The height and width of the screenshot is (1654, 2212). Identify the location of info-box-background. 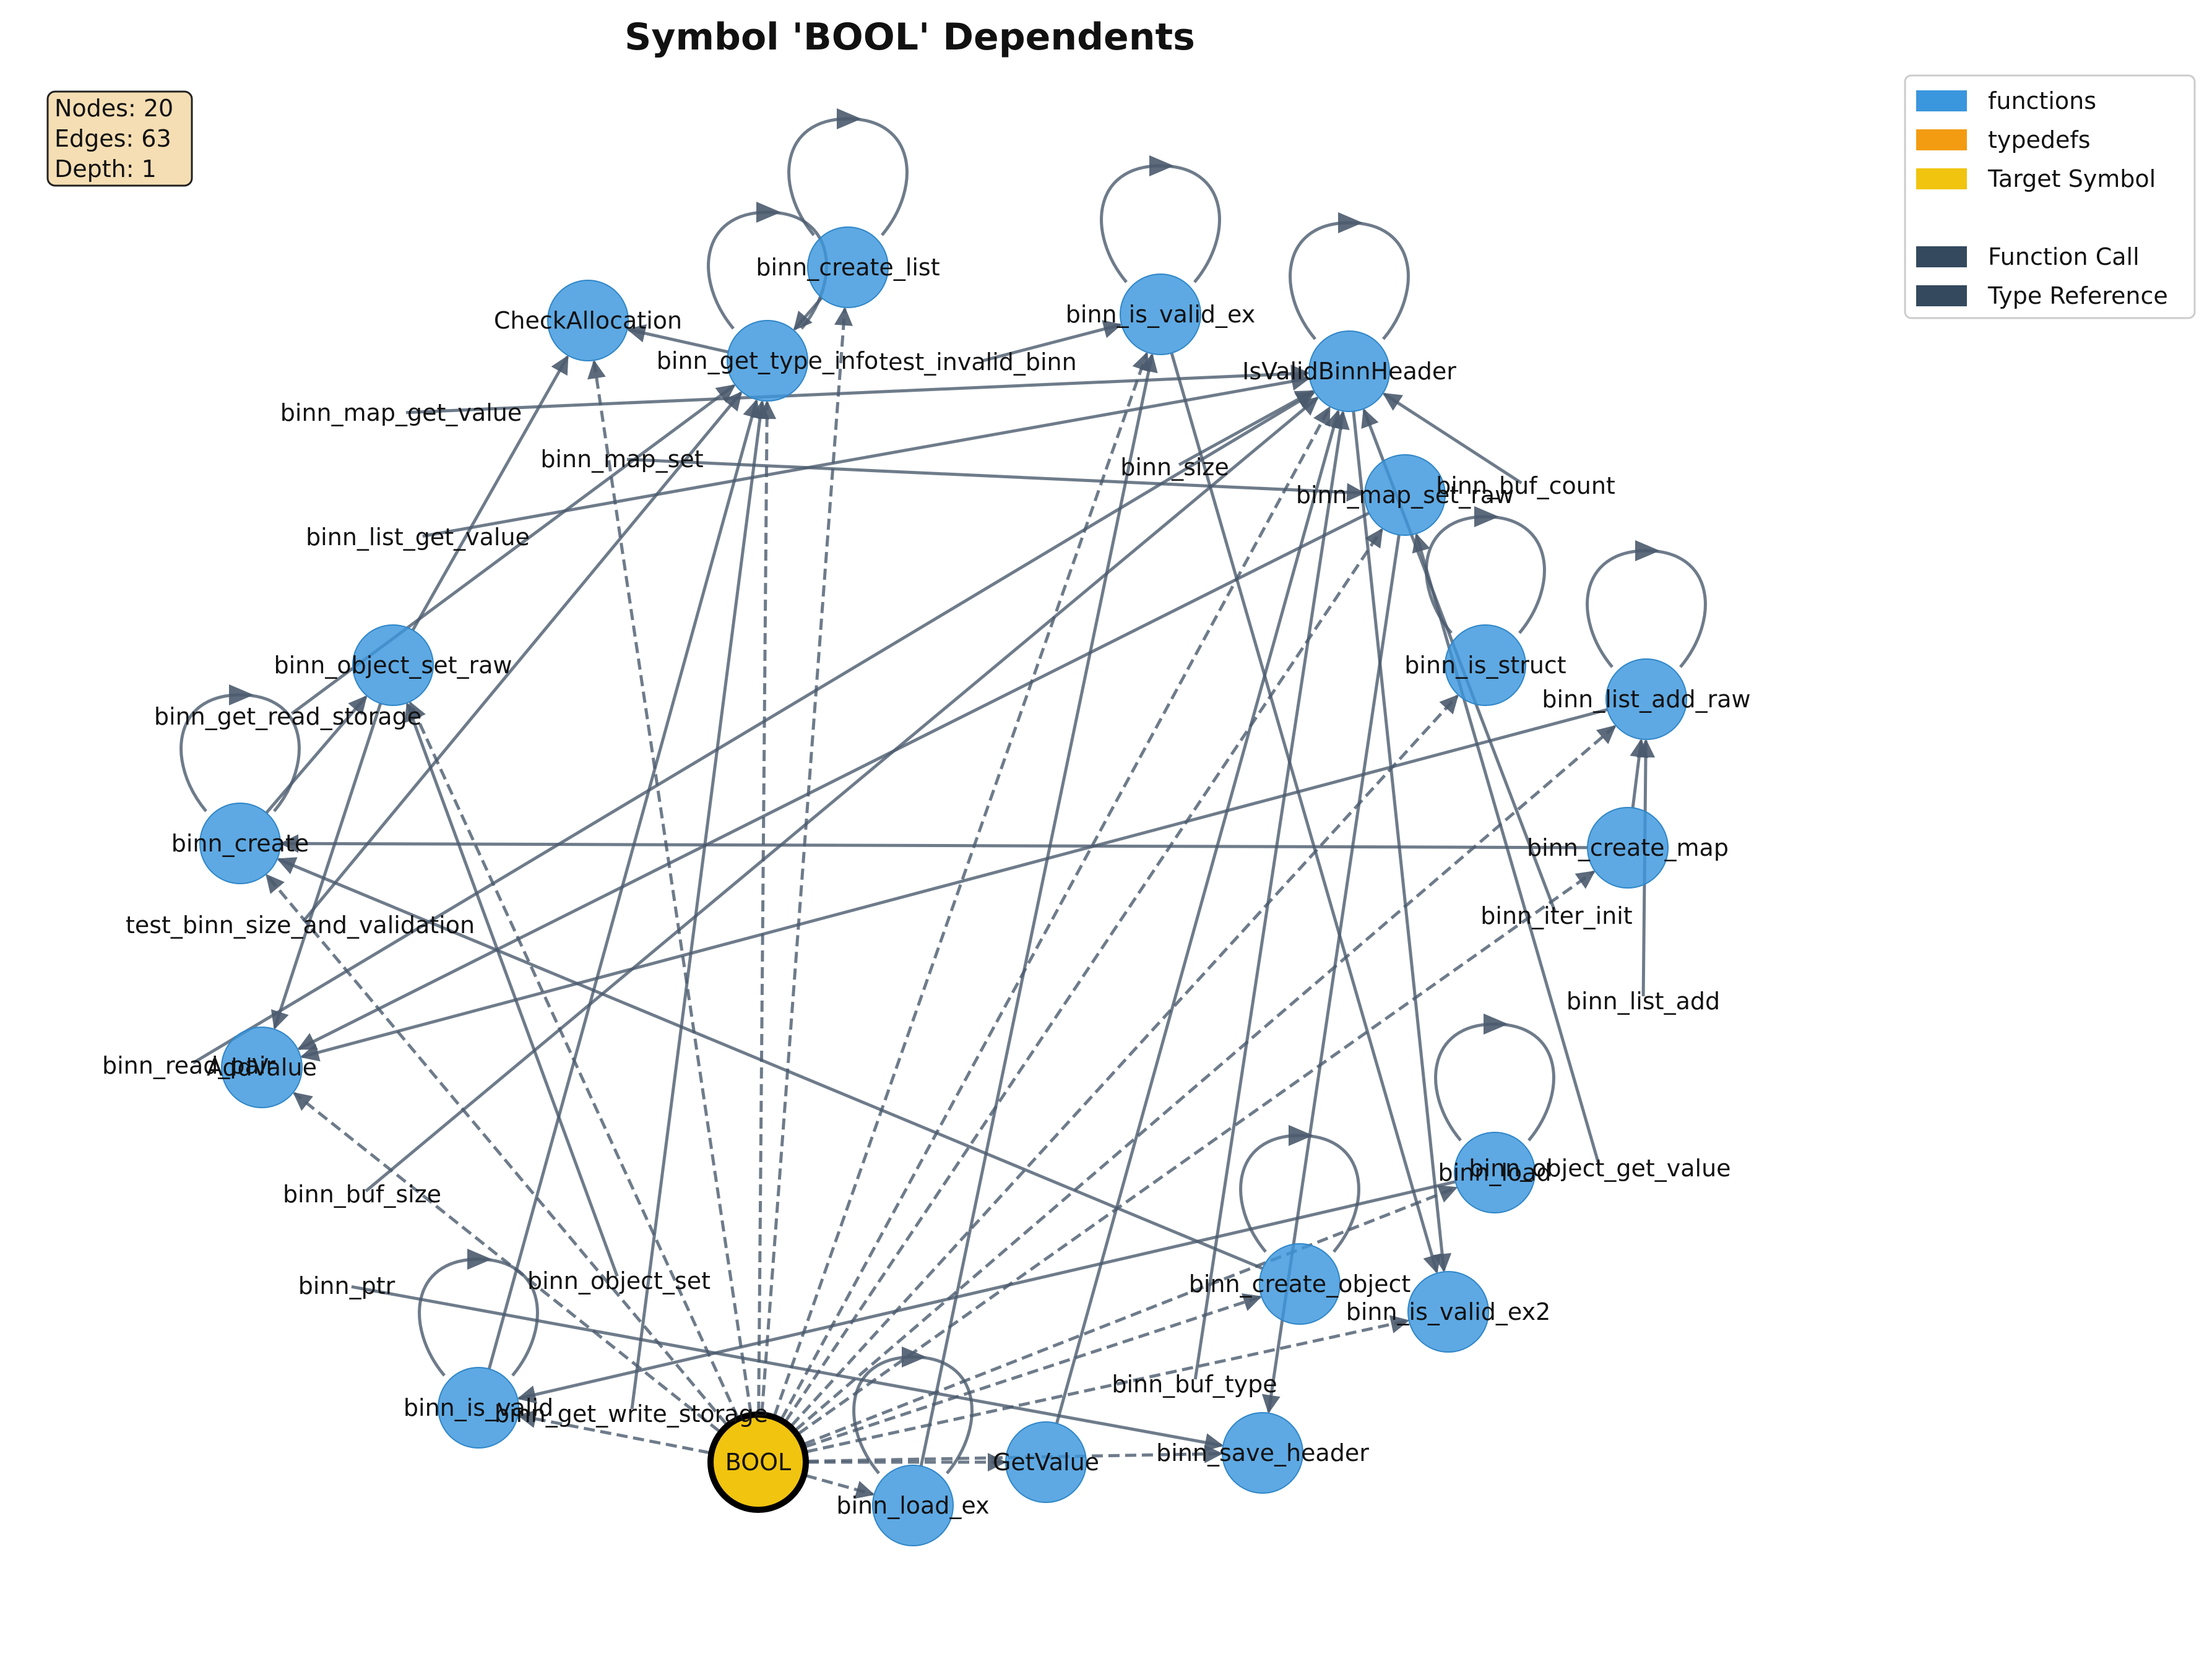
(119, 138).